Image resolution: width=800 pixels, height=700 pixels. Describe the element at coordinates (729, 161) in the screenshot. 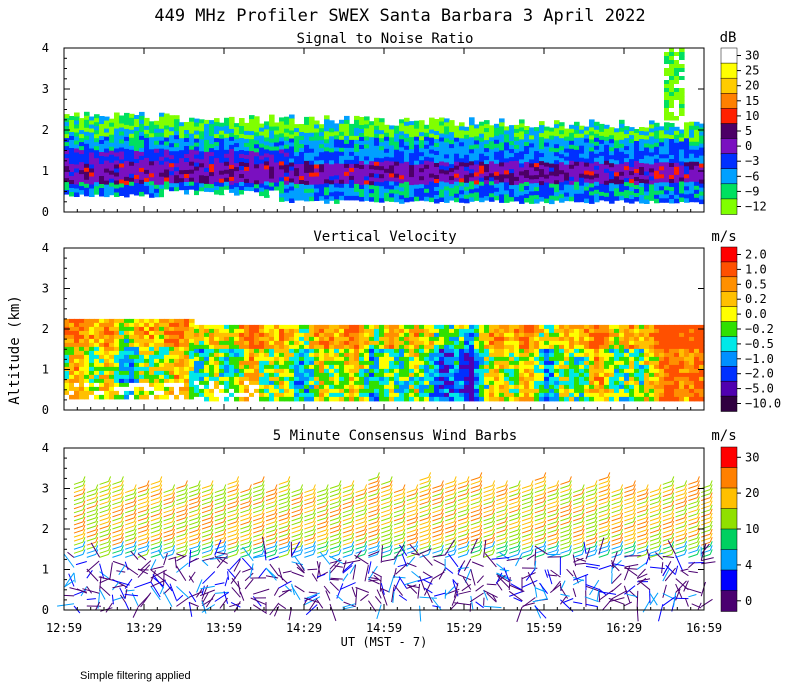

I see `colorbar-swatch` at that location.